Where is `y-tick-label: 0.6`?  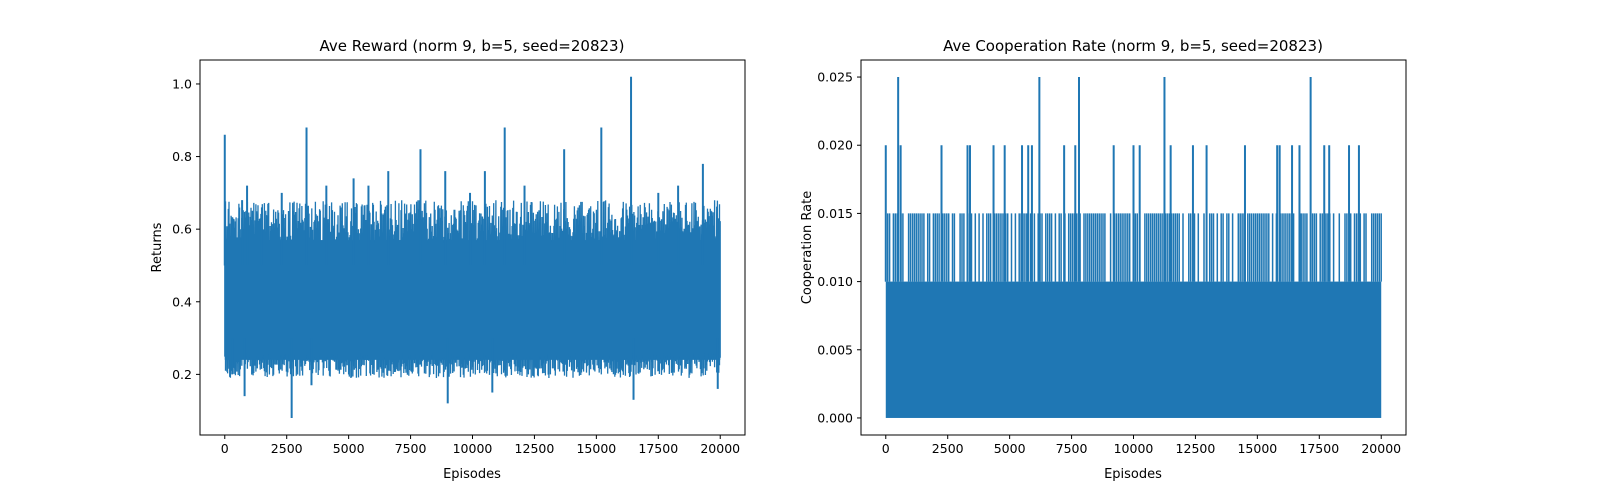 y-tick-label: 0.6 is located at coordinates (182, 229).